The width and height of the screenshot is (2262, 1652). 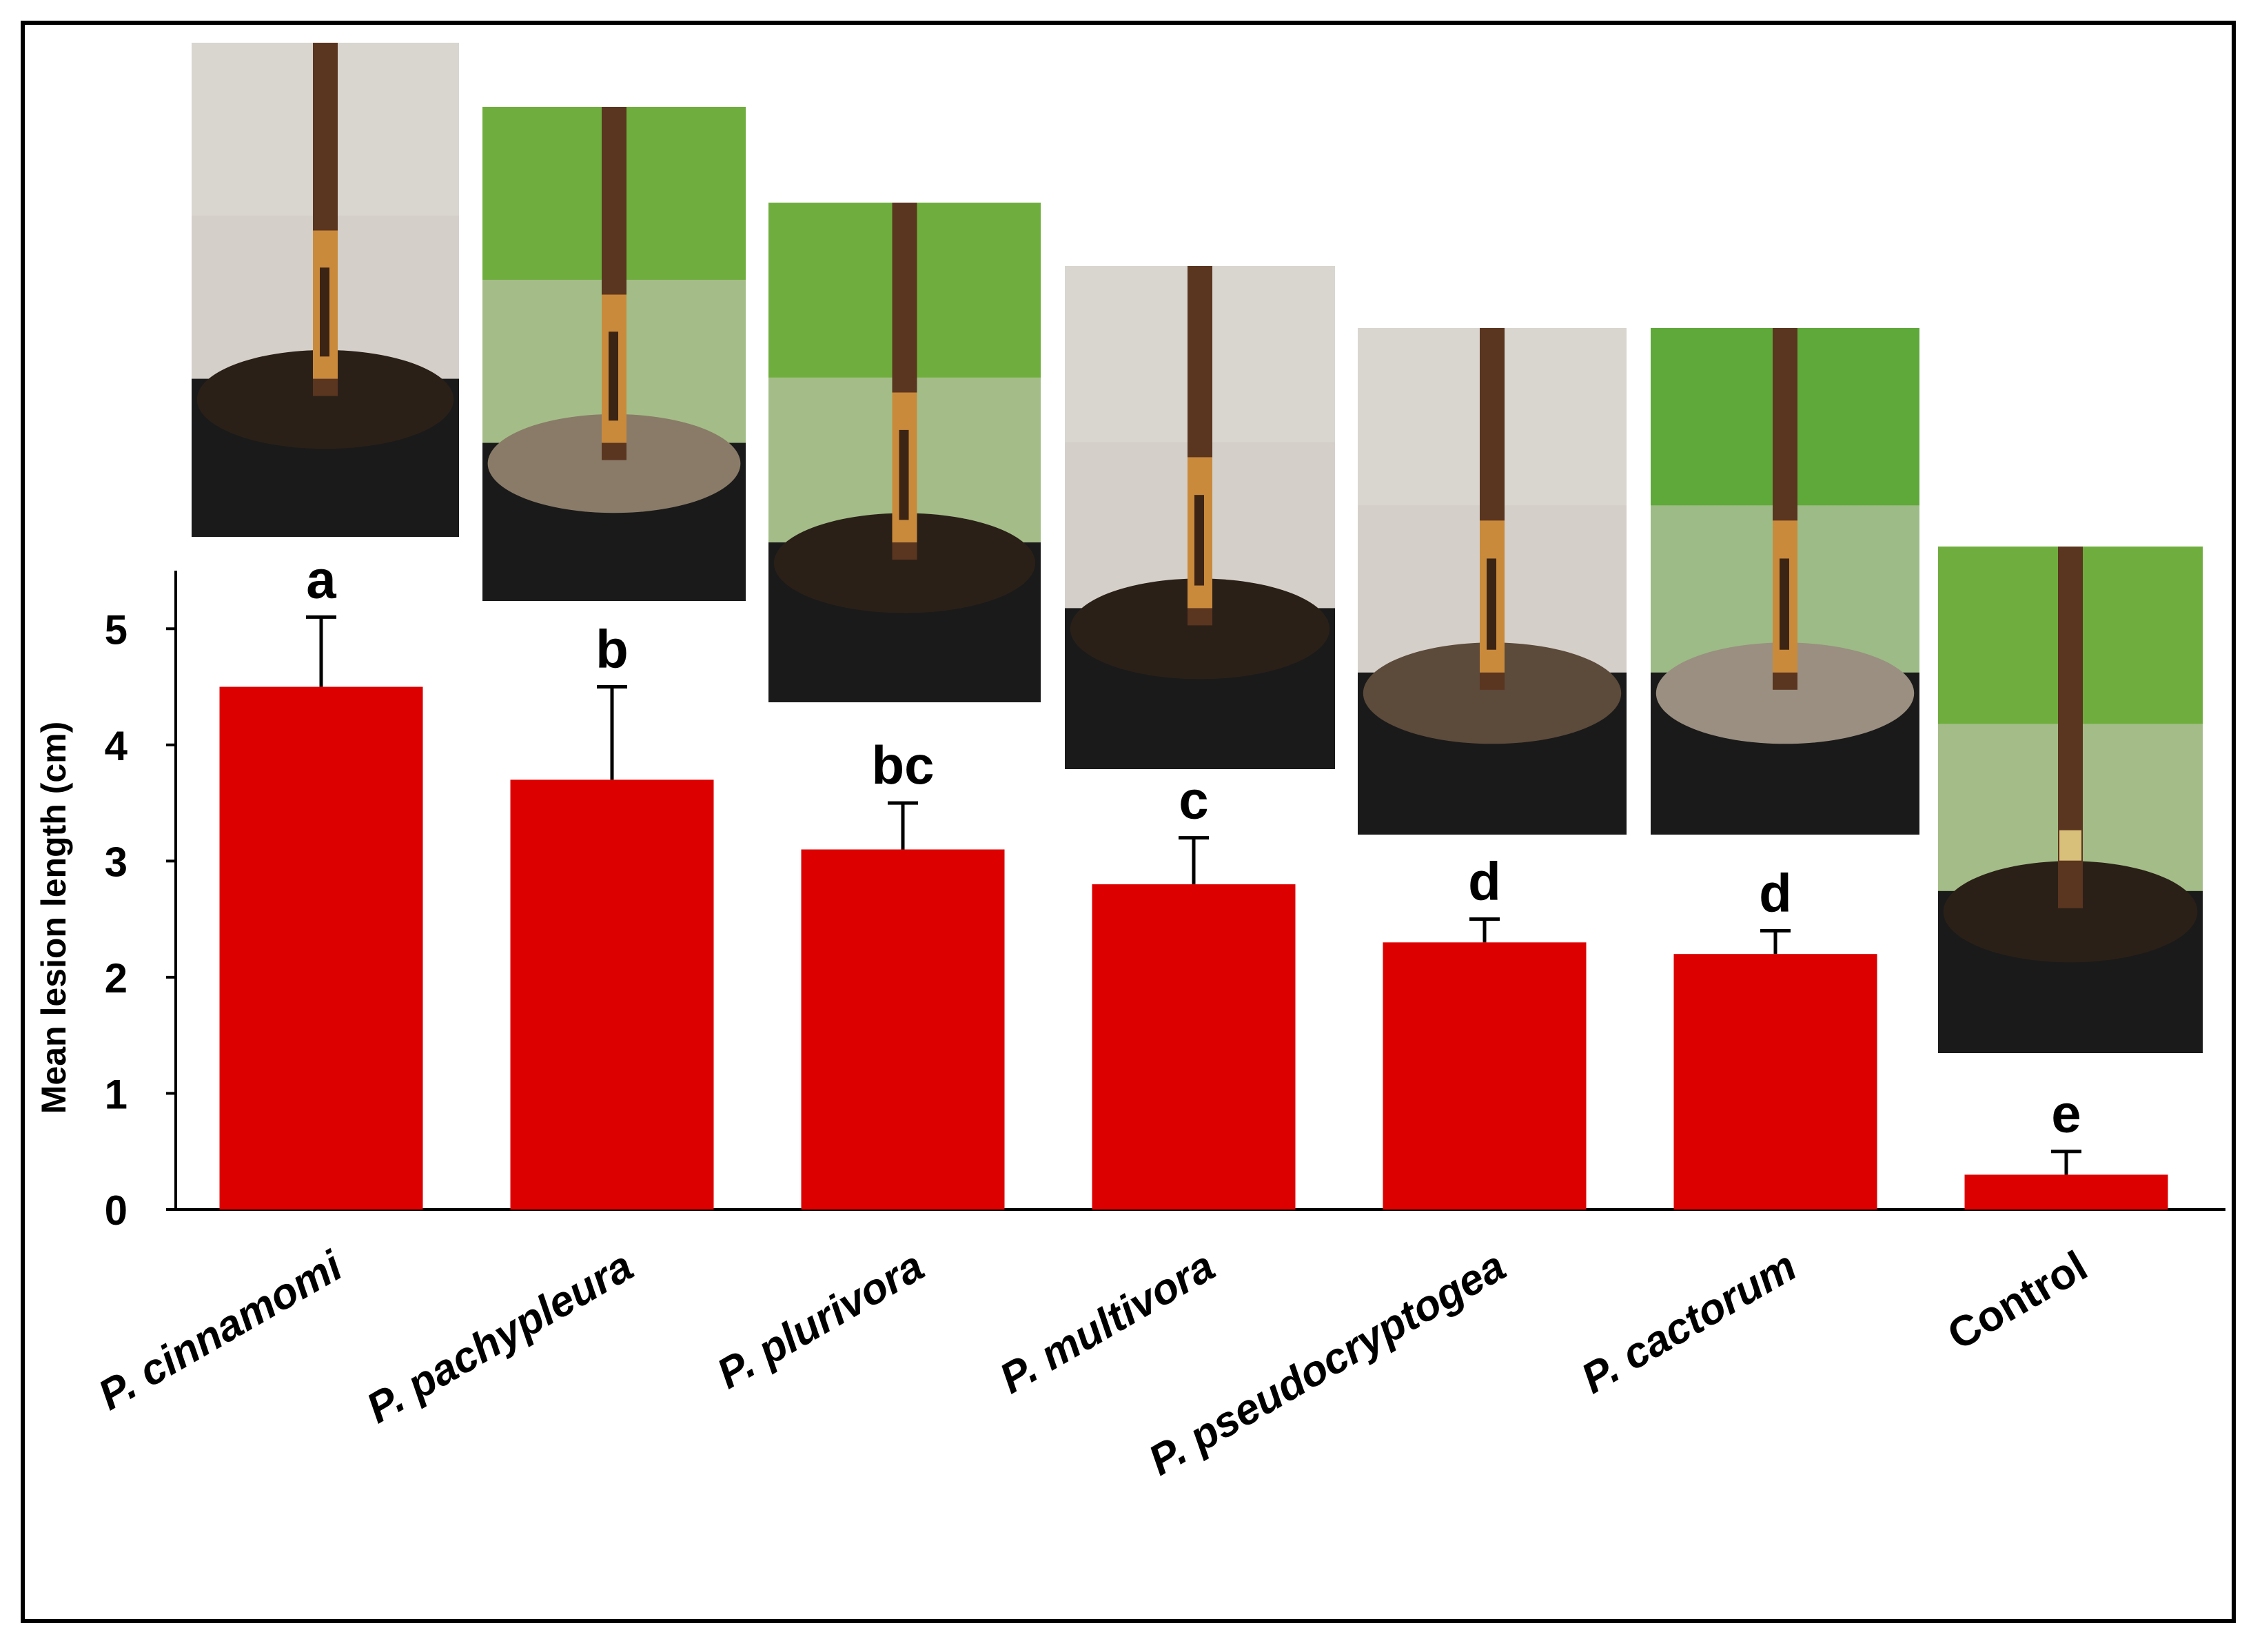 What do you see at coordinates (116, 862) in the screenshot?
I see `y-tick-label: 3` at bounding box center [116, 862].